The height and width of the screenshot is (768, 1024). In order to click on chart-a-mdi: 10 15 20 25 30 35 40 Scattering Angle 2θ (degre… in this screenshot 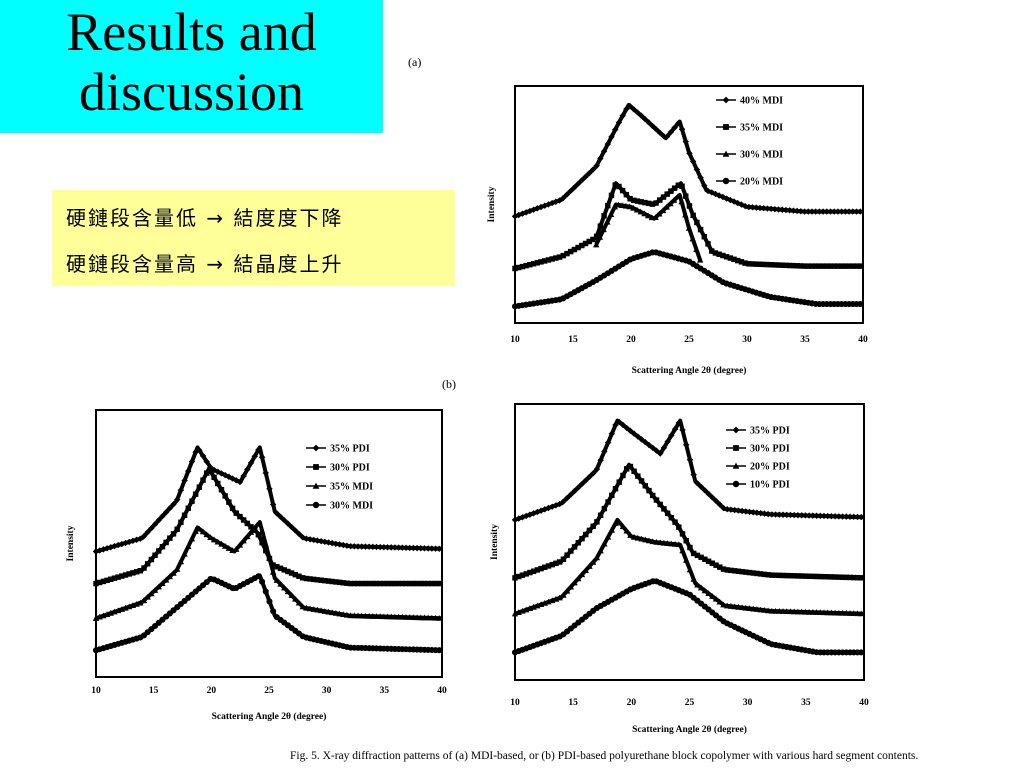, I will do `click(677, 230)`.